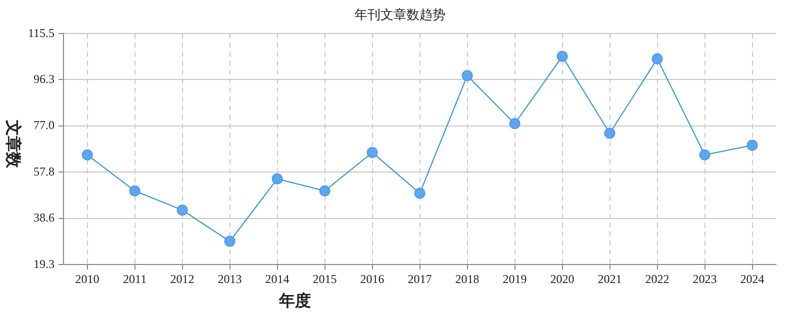  I want to click on x-tick-label: 2020, so click(562, 279).